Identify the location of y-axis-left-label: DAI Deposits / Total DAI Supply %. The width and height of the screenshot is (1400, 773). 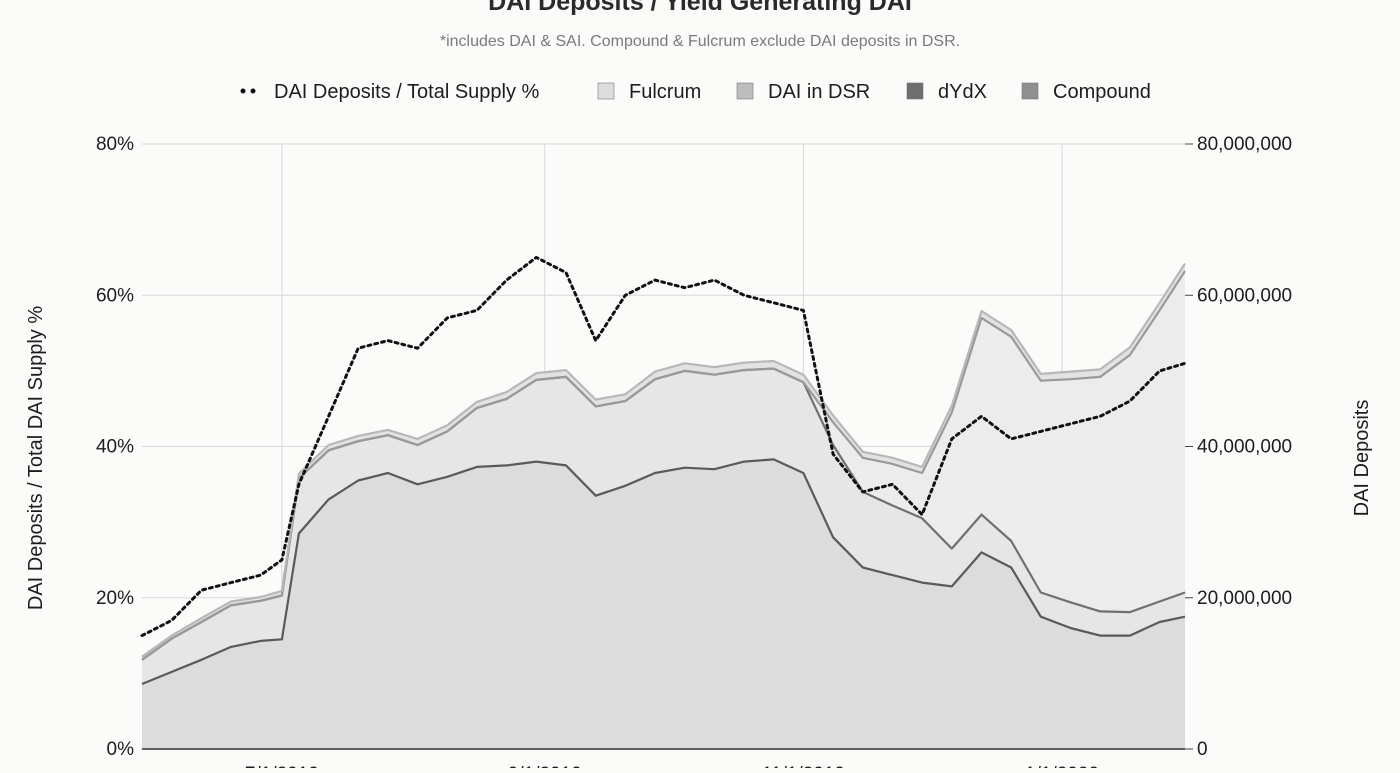
(36, 458).